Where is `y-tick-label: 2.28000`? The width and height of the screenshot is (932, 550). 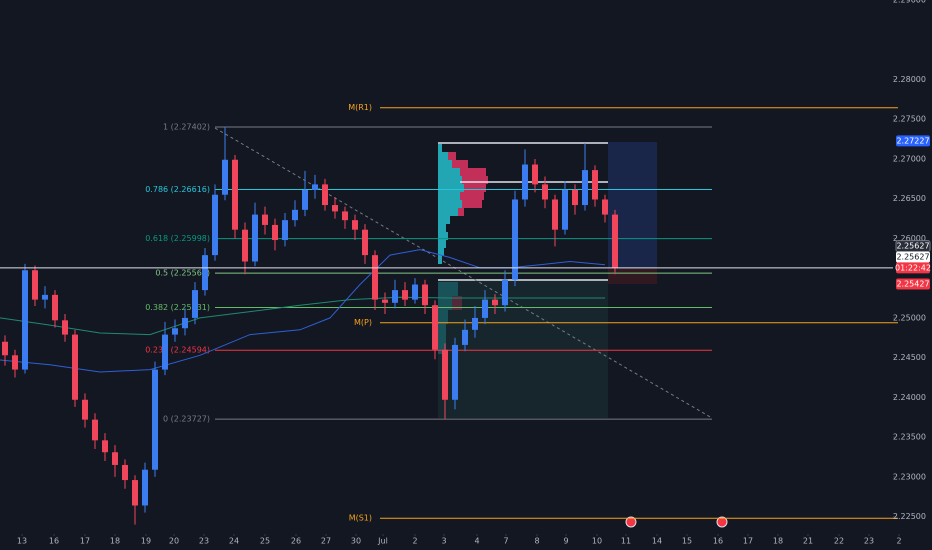 y-tick-label: 2.28000 is located at coordinates (909, 79).